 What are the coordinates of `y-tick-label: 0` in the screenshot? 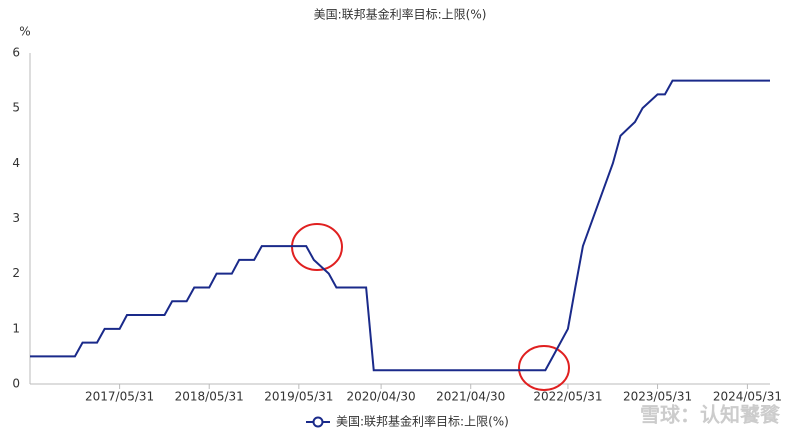 It's located at (16, 384).